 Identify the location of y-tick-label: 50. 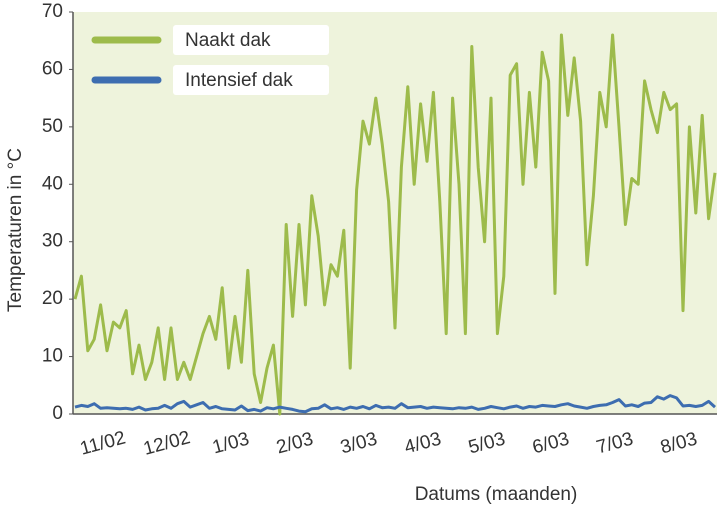
(52, 126).